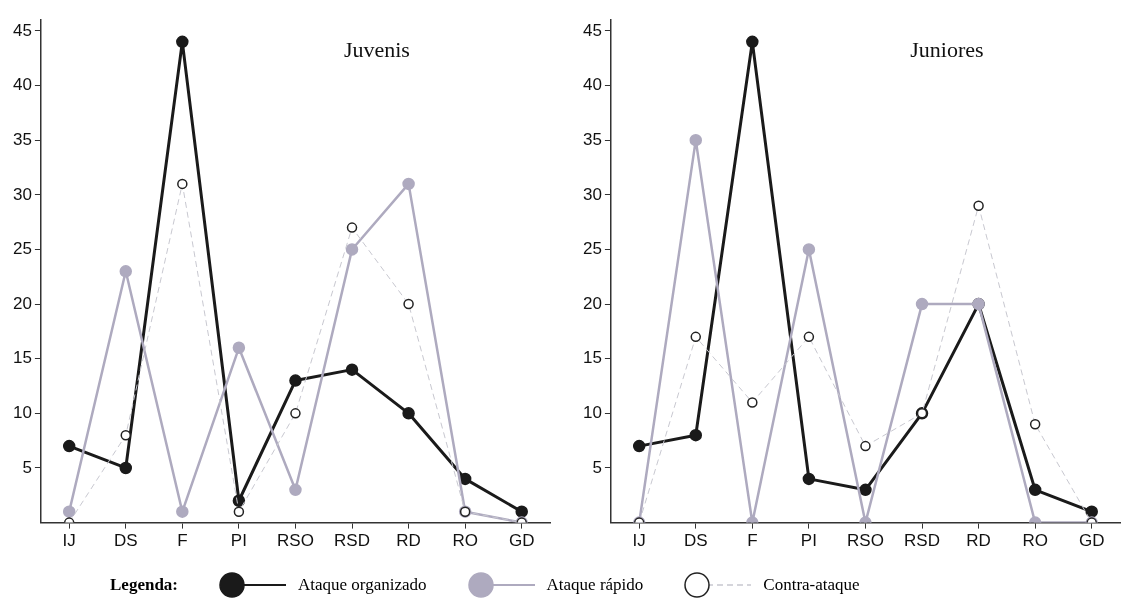  What do you see at coordinates (362, 585) in the screenshot?
I see `legend-label: Ataque organizado` at bounding box center [362, 585].